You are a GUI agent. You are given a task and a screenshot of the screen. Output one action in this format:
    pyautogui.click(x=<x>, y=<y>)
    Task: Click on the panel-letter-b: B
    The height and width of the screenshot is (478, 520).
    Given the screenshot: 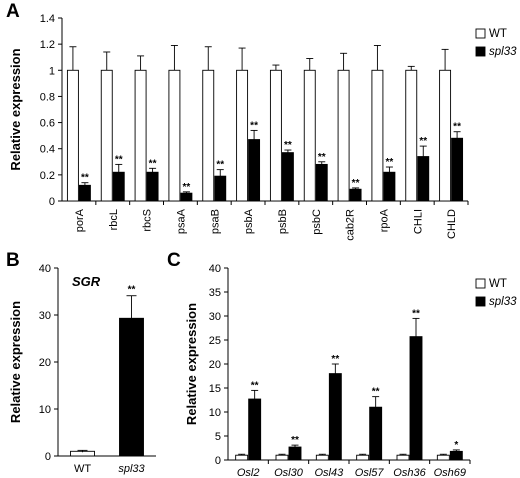 What is the action you would take?
    pyautogui.click(x=13, y=260)
    